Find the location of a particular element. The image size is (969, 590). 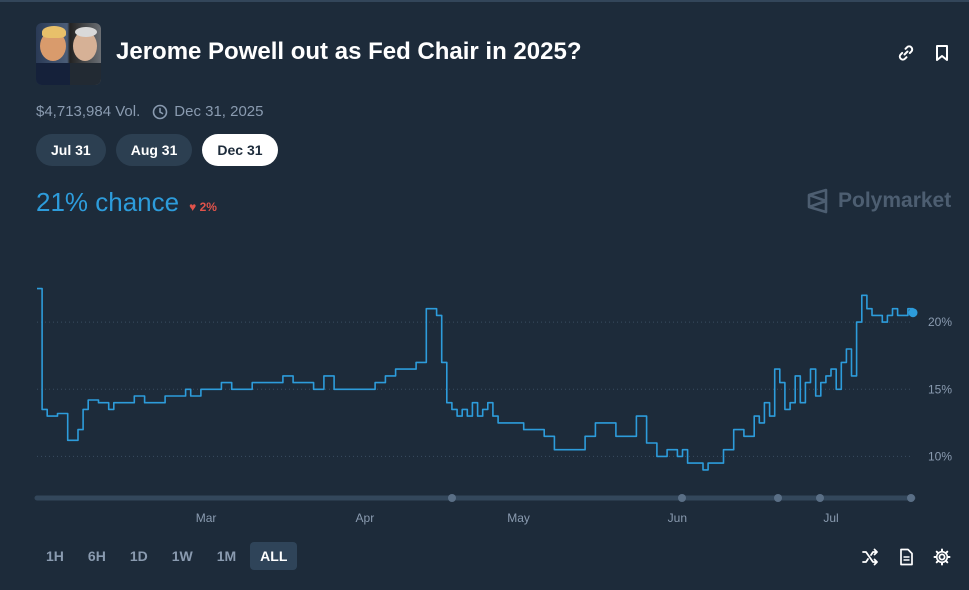

volume-text: $4,713,984 Vol. is located at coordinates (88, 111).